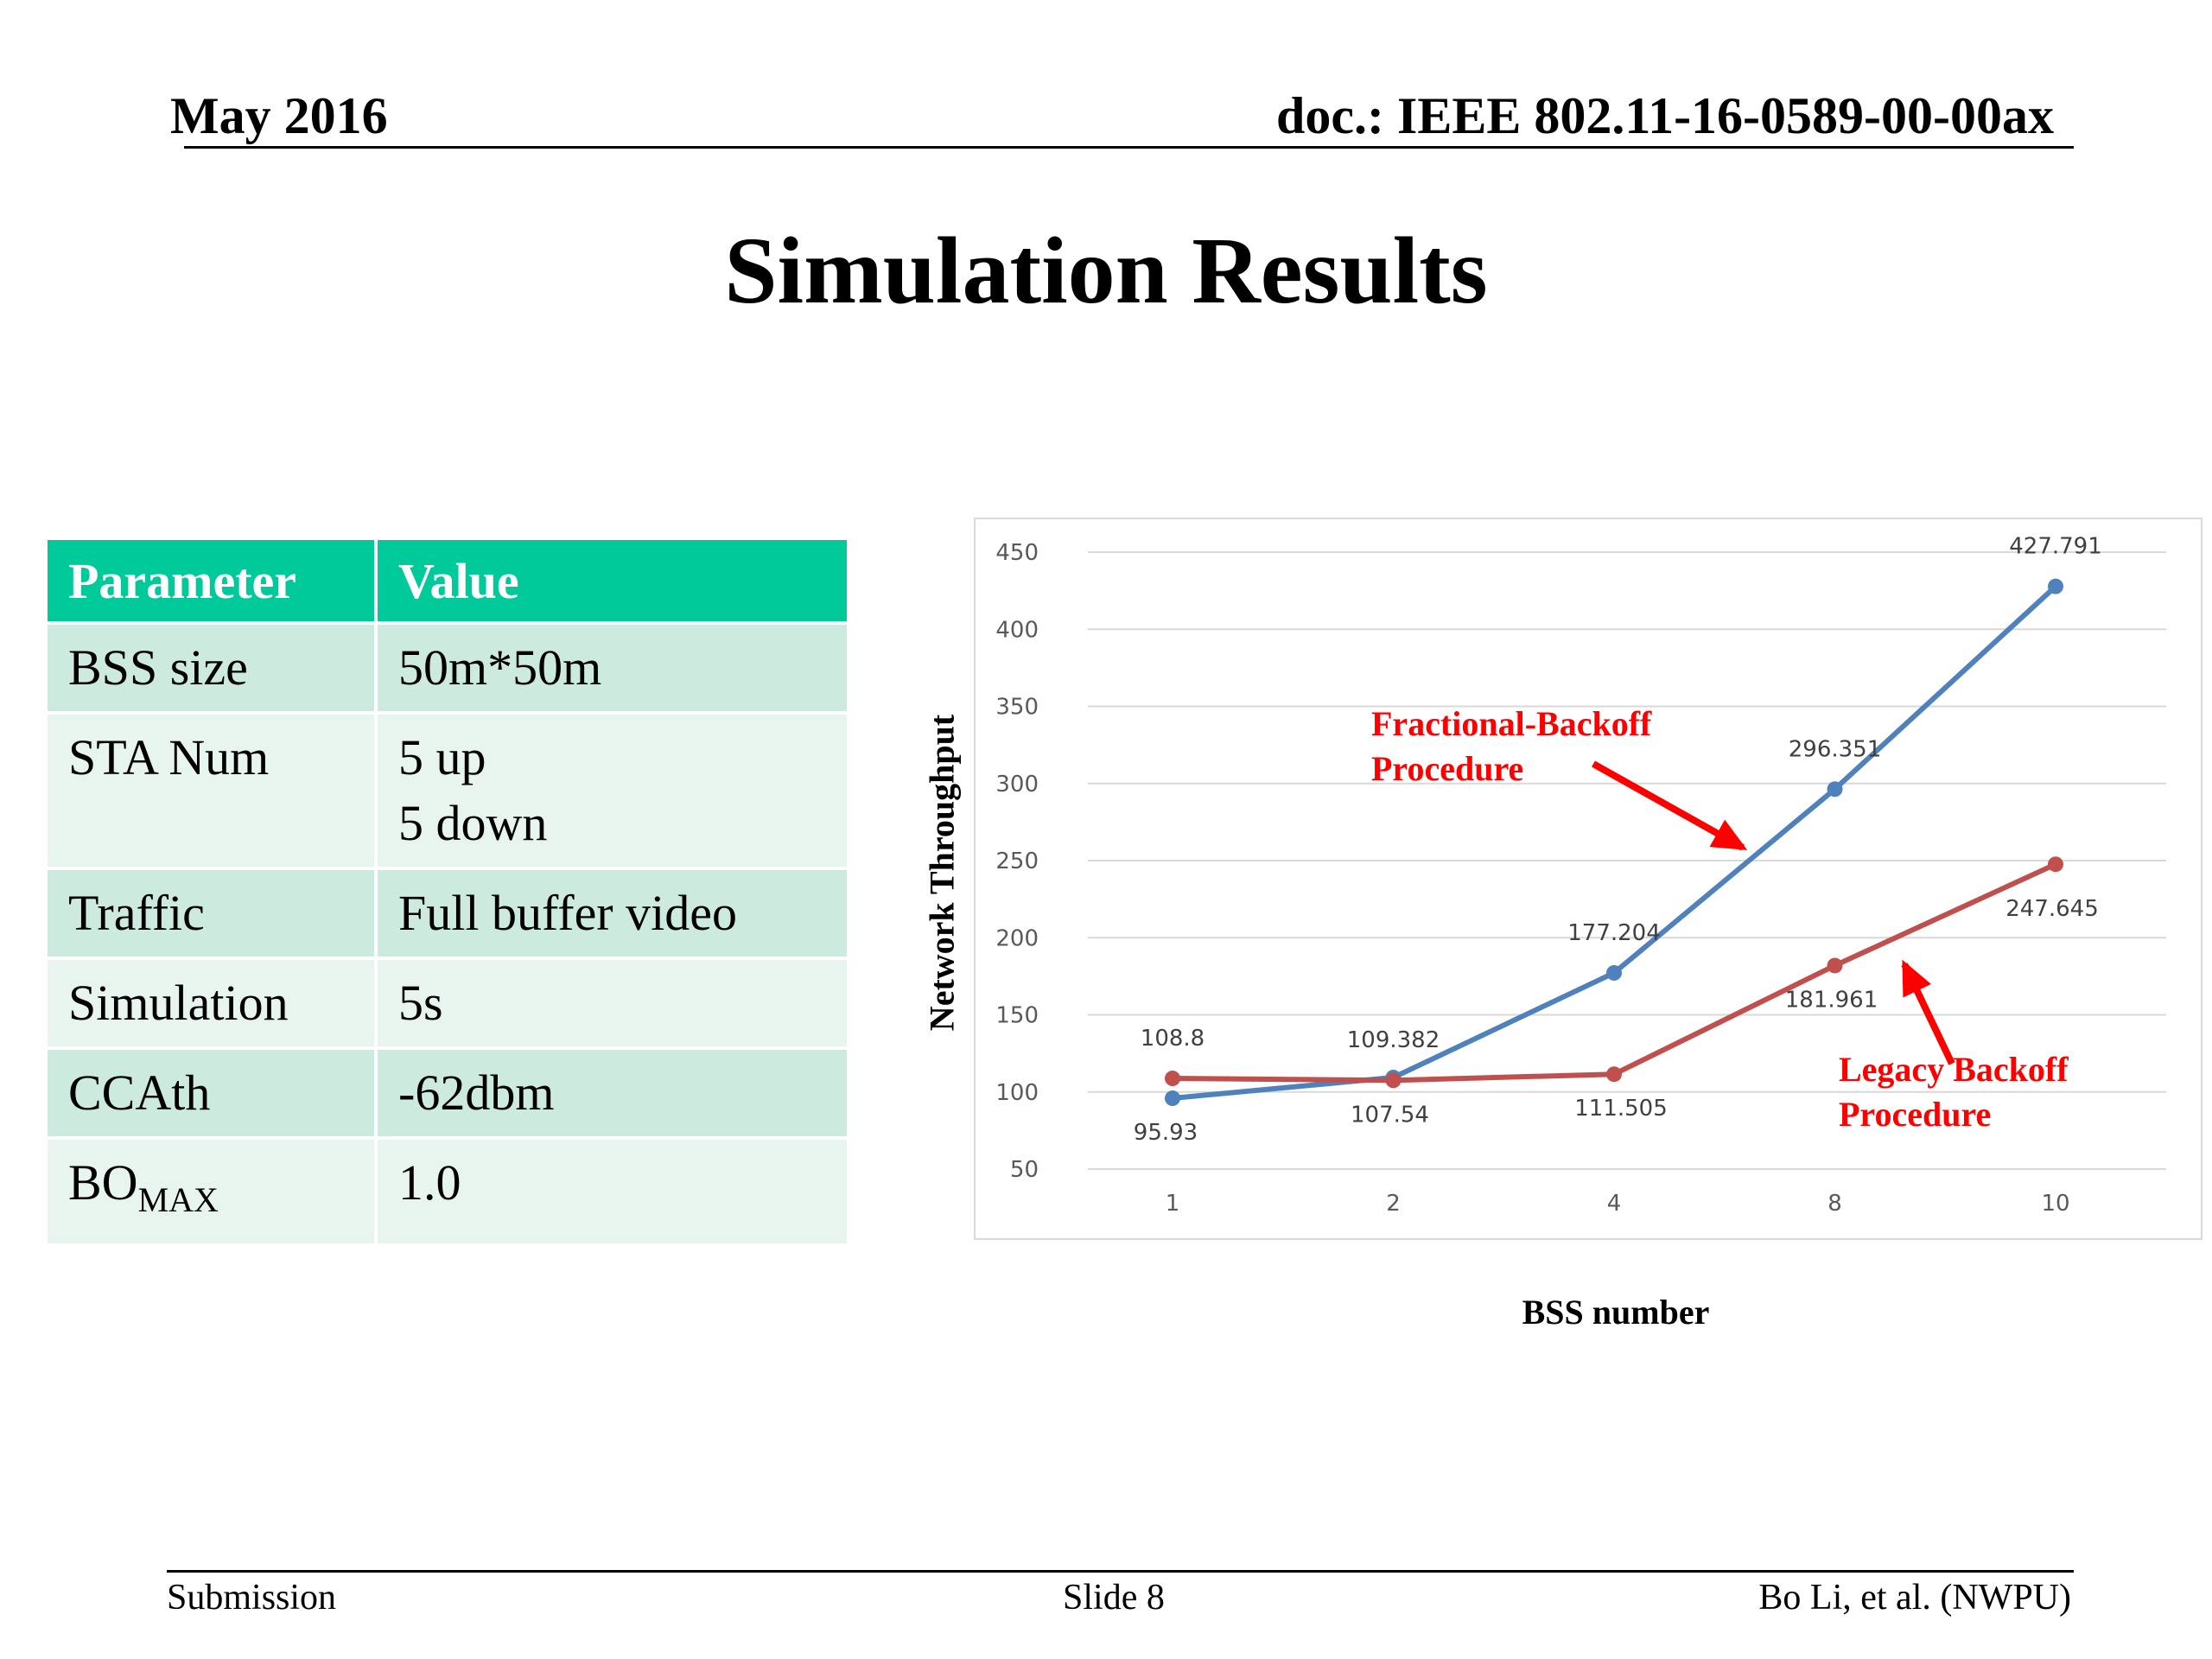  Describe the element at coordinates (1017, 708) in the screenshot. I see `y-tick-label: 350` at that location.